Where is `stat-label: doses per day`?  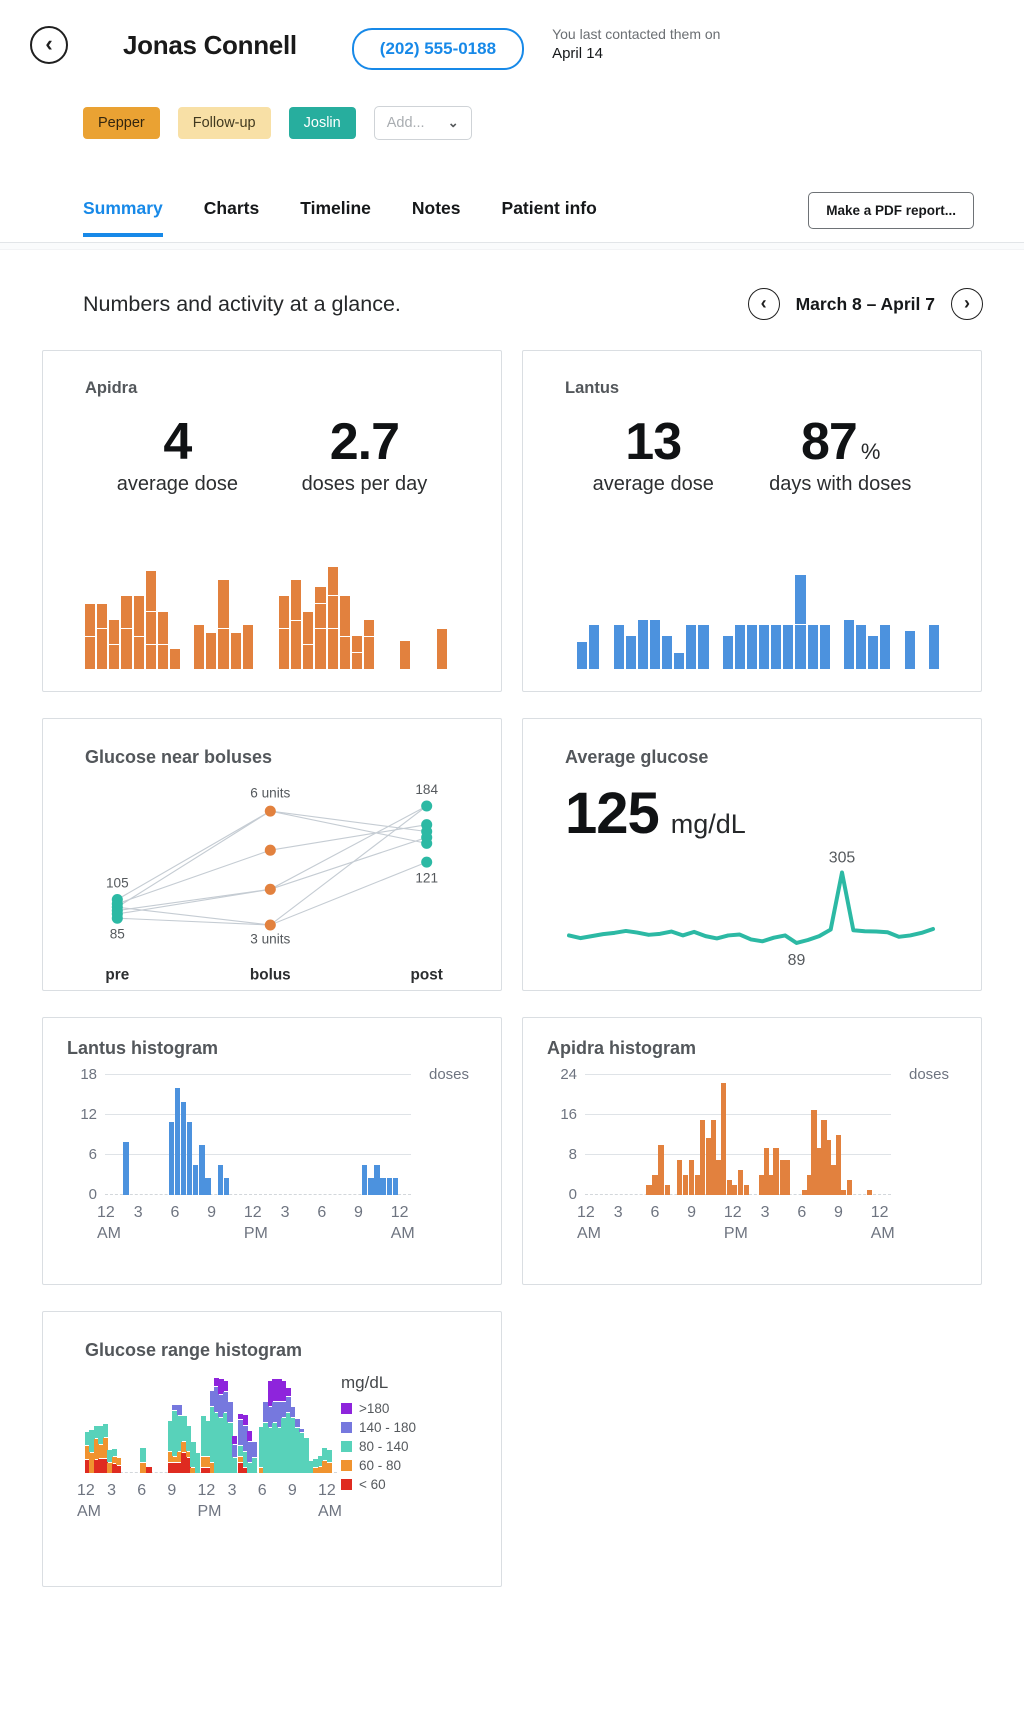
stat-label: doses per day is located at coordinates (364, 484).